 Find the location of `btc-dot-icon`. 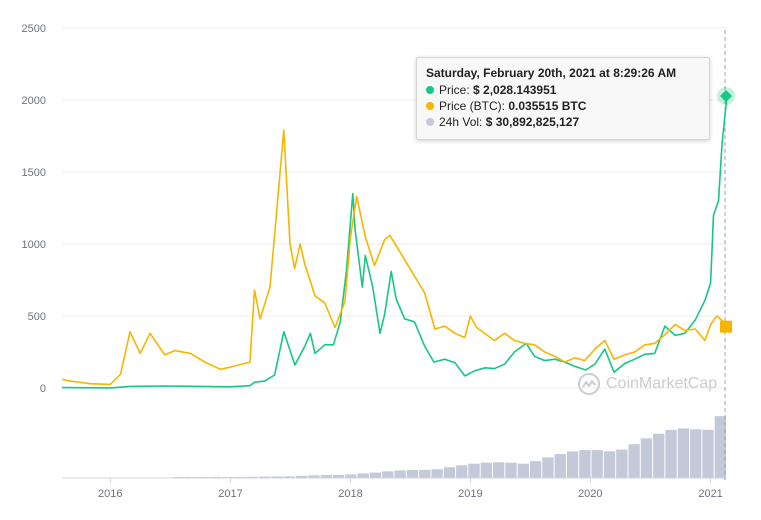

btc-dot-icon is located at coordinates (430, 106).